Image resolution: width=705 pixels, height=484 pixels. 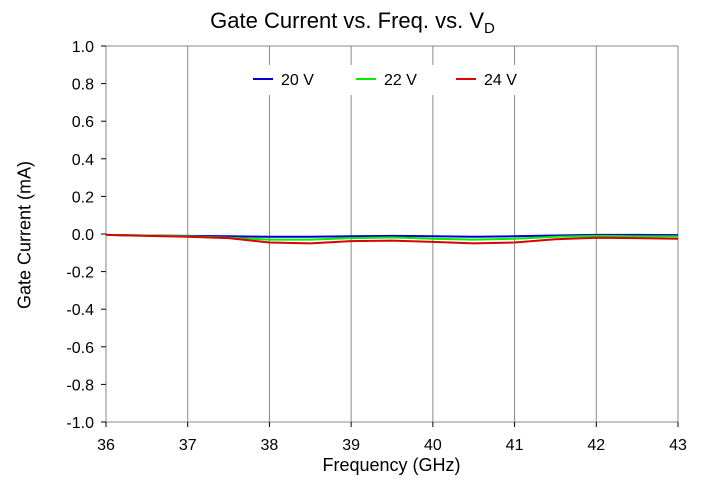 What do you see at coordinates (106, 445) in the screenshot?
I see `x-tick-label: 36` at bounding box center [106, 445].